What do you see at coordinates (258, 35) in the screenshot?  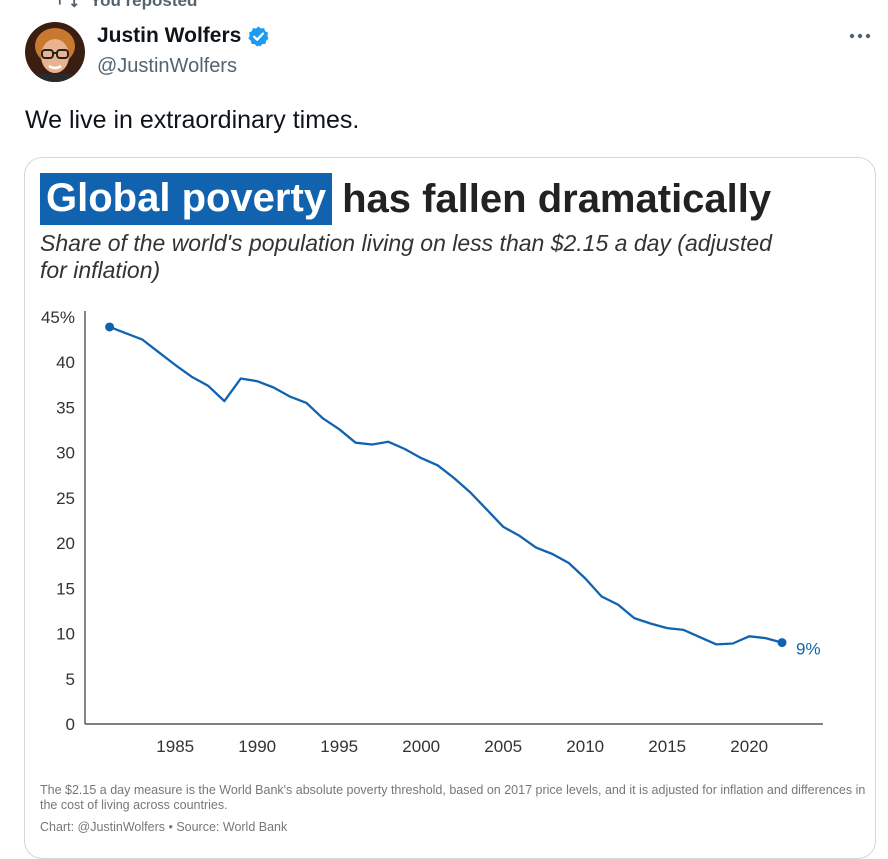 I see `verified-badge-icon` at bounding box center [258, 35].